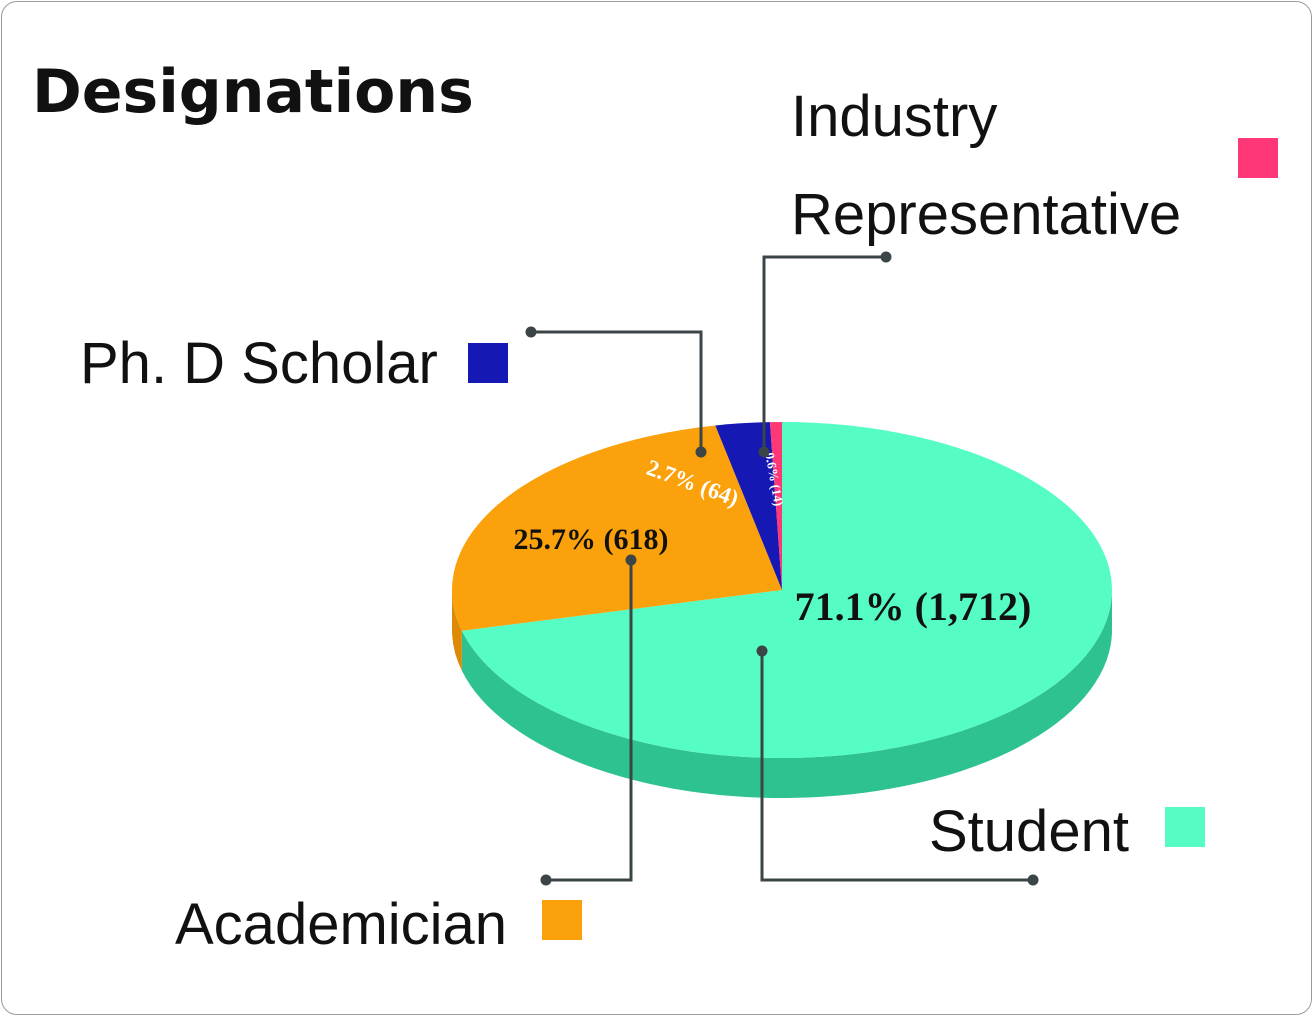 This screenshot has width=1315, height=1018. Describe the element at coordinates (1185, 827) in the screenshot. I see `legend-swatch-student` at that location.